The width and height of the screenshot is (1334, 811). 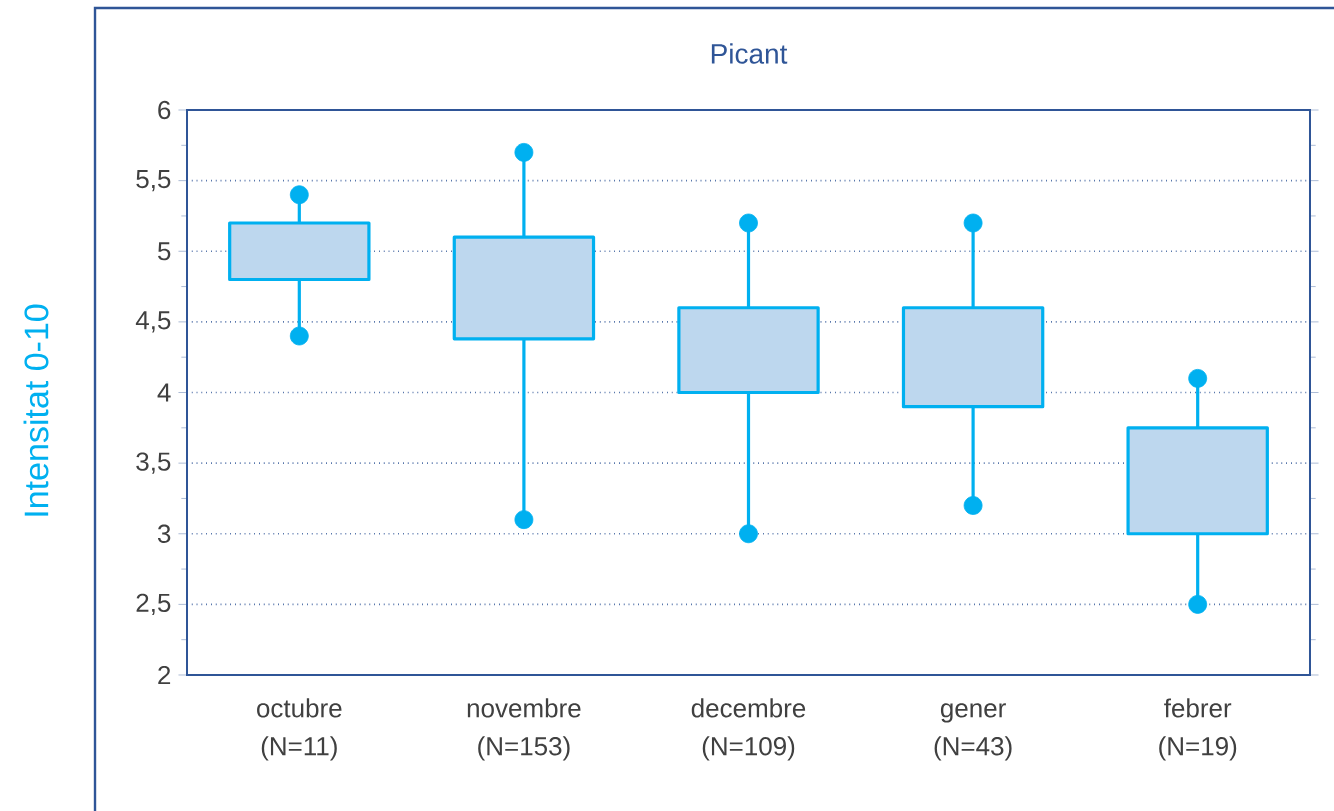 I want to click on y-tick-label: 4, so click(x=164, y=392).